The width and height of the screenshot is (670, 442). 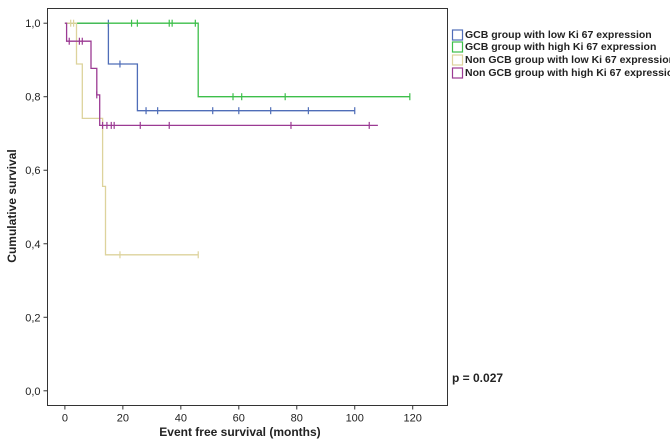 I want to click on legend-swatch-nongcb-low, so click(x=457, y=60).